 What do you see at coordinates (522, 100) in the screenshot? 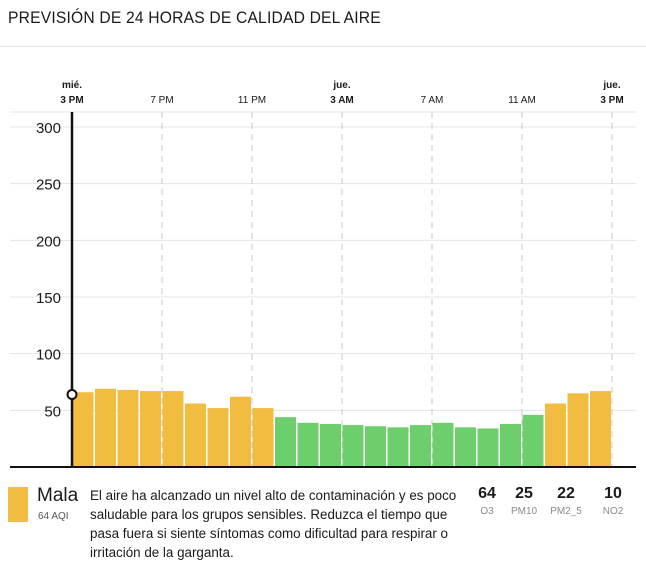
I see `x-time-label: 11 AM` at bounding box center [522, 100].